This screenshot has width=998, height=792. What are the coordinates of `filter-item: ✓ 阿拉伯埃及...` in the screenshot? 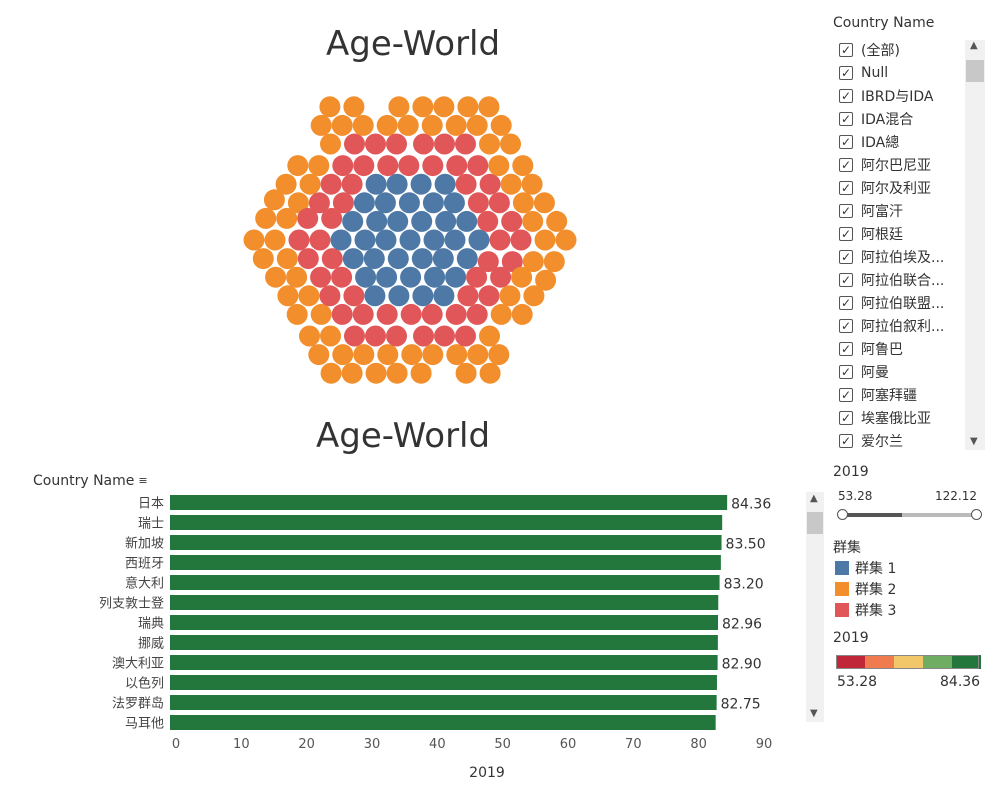 It's located at (909, 256).